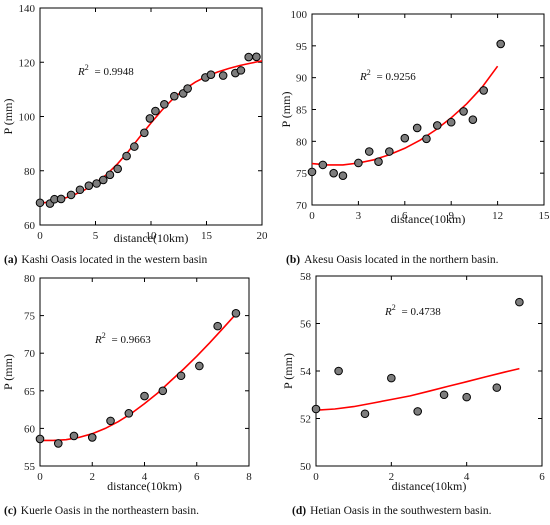 The image size is (550, 525). I want to click on r-squared-annotation: R2 = 0.4738, so click(412, 310).